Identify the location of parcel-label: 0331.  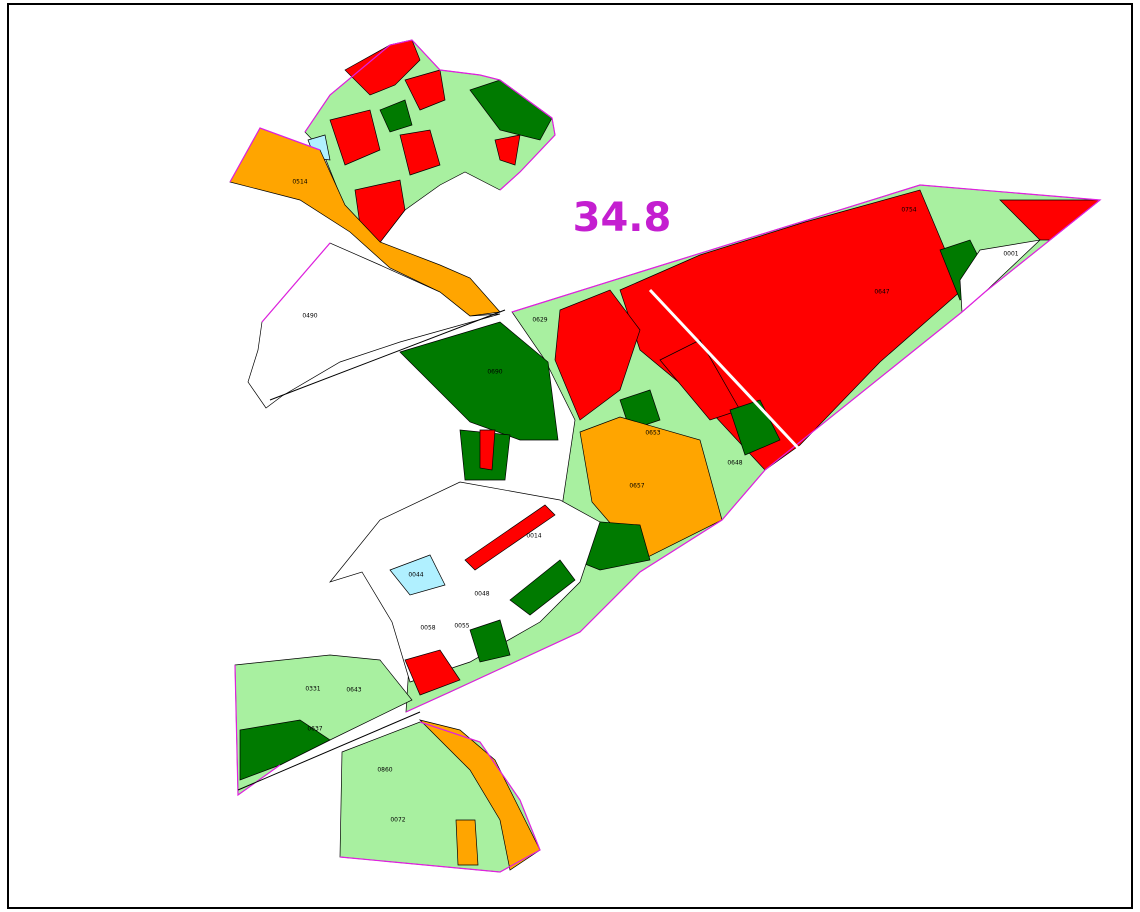
(312, 689).